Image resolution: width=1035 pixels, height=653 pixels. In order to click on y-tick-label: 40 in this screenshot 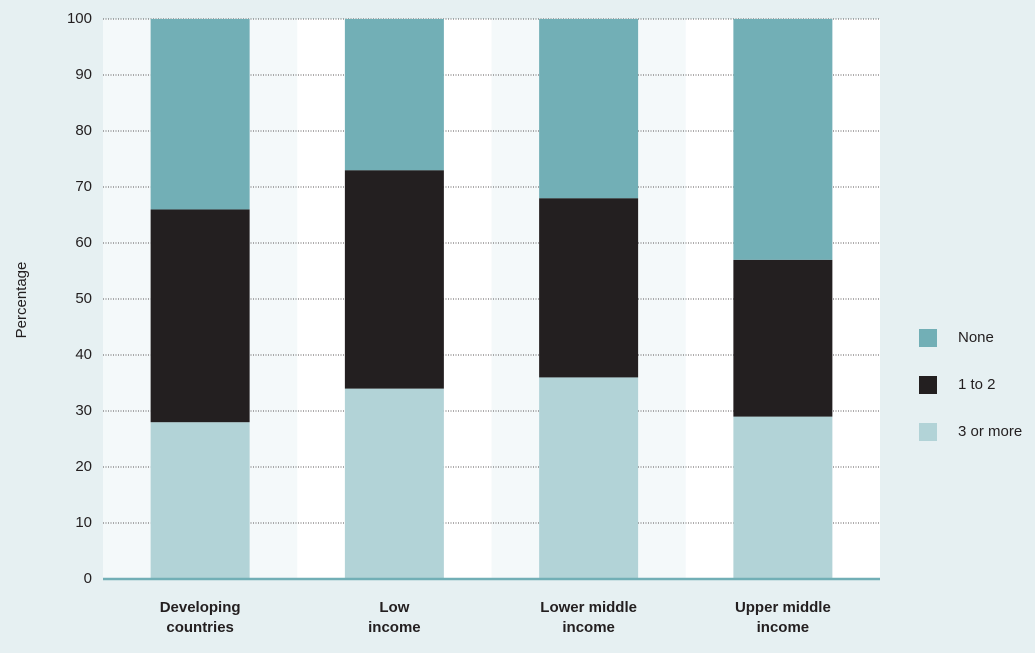, I will do `click(83, 354)`.